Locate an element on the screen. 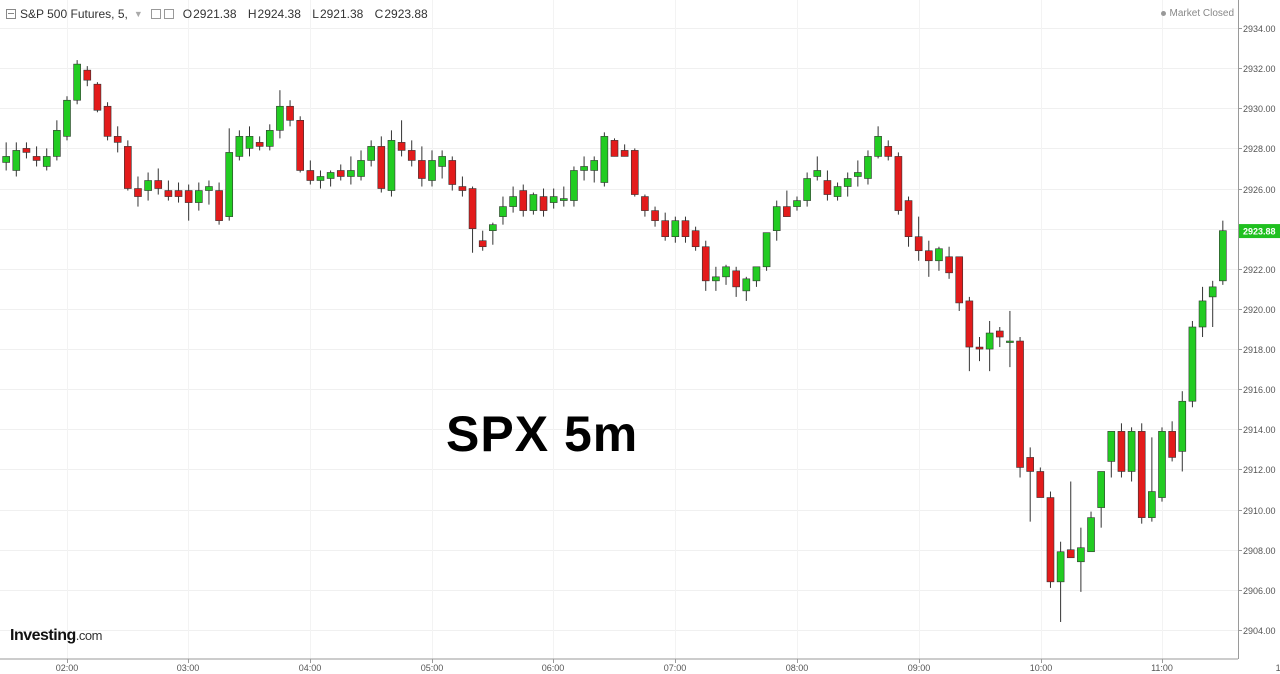 Image resolution: width=1280 pixels, height=674 pixels. overlay-label: SPX 5m is located at coordinates (542, 434).